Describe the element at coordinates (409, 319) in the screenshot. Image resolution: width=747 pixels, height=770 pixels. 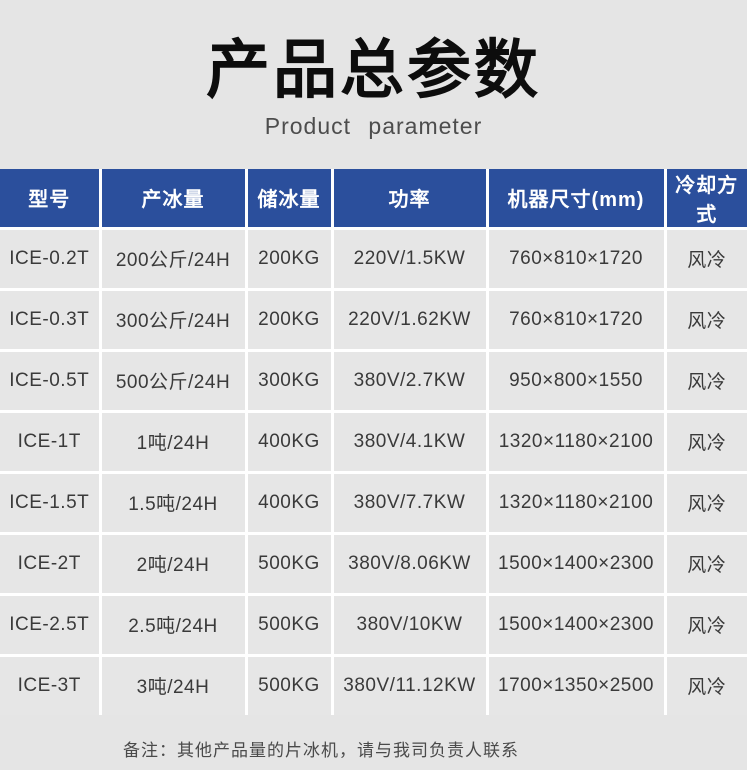
I see `cell-power: 220V/1.62KW` at that location.